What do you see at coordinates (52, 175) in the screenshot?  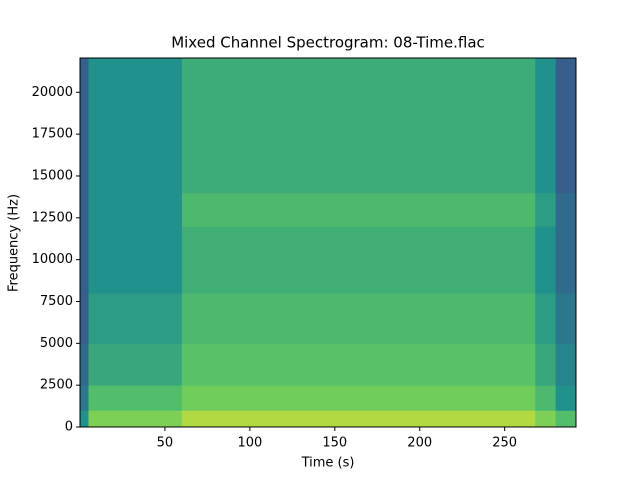 I see `y-tick-label: 15000` at bounding box center [52, 175].